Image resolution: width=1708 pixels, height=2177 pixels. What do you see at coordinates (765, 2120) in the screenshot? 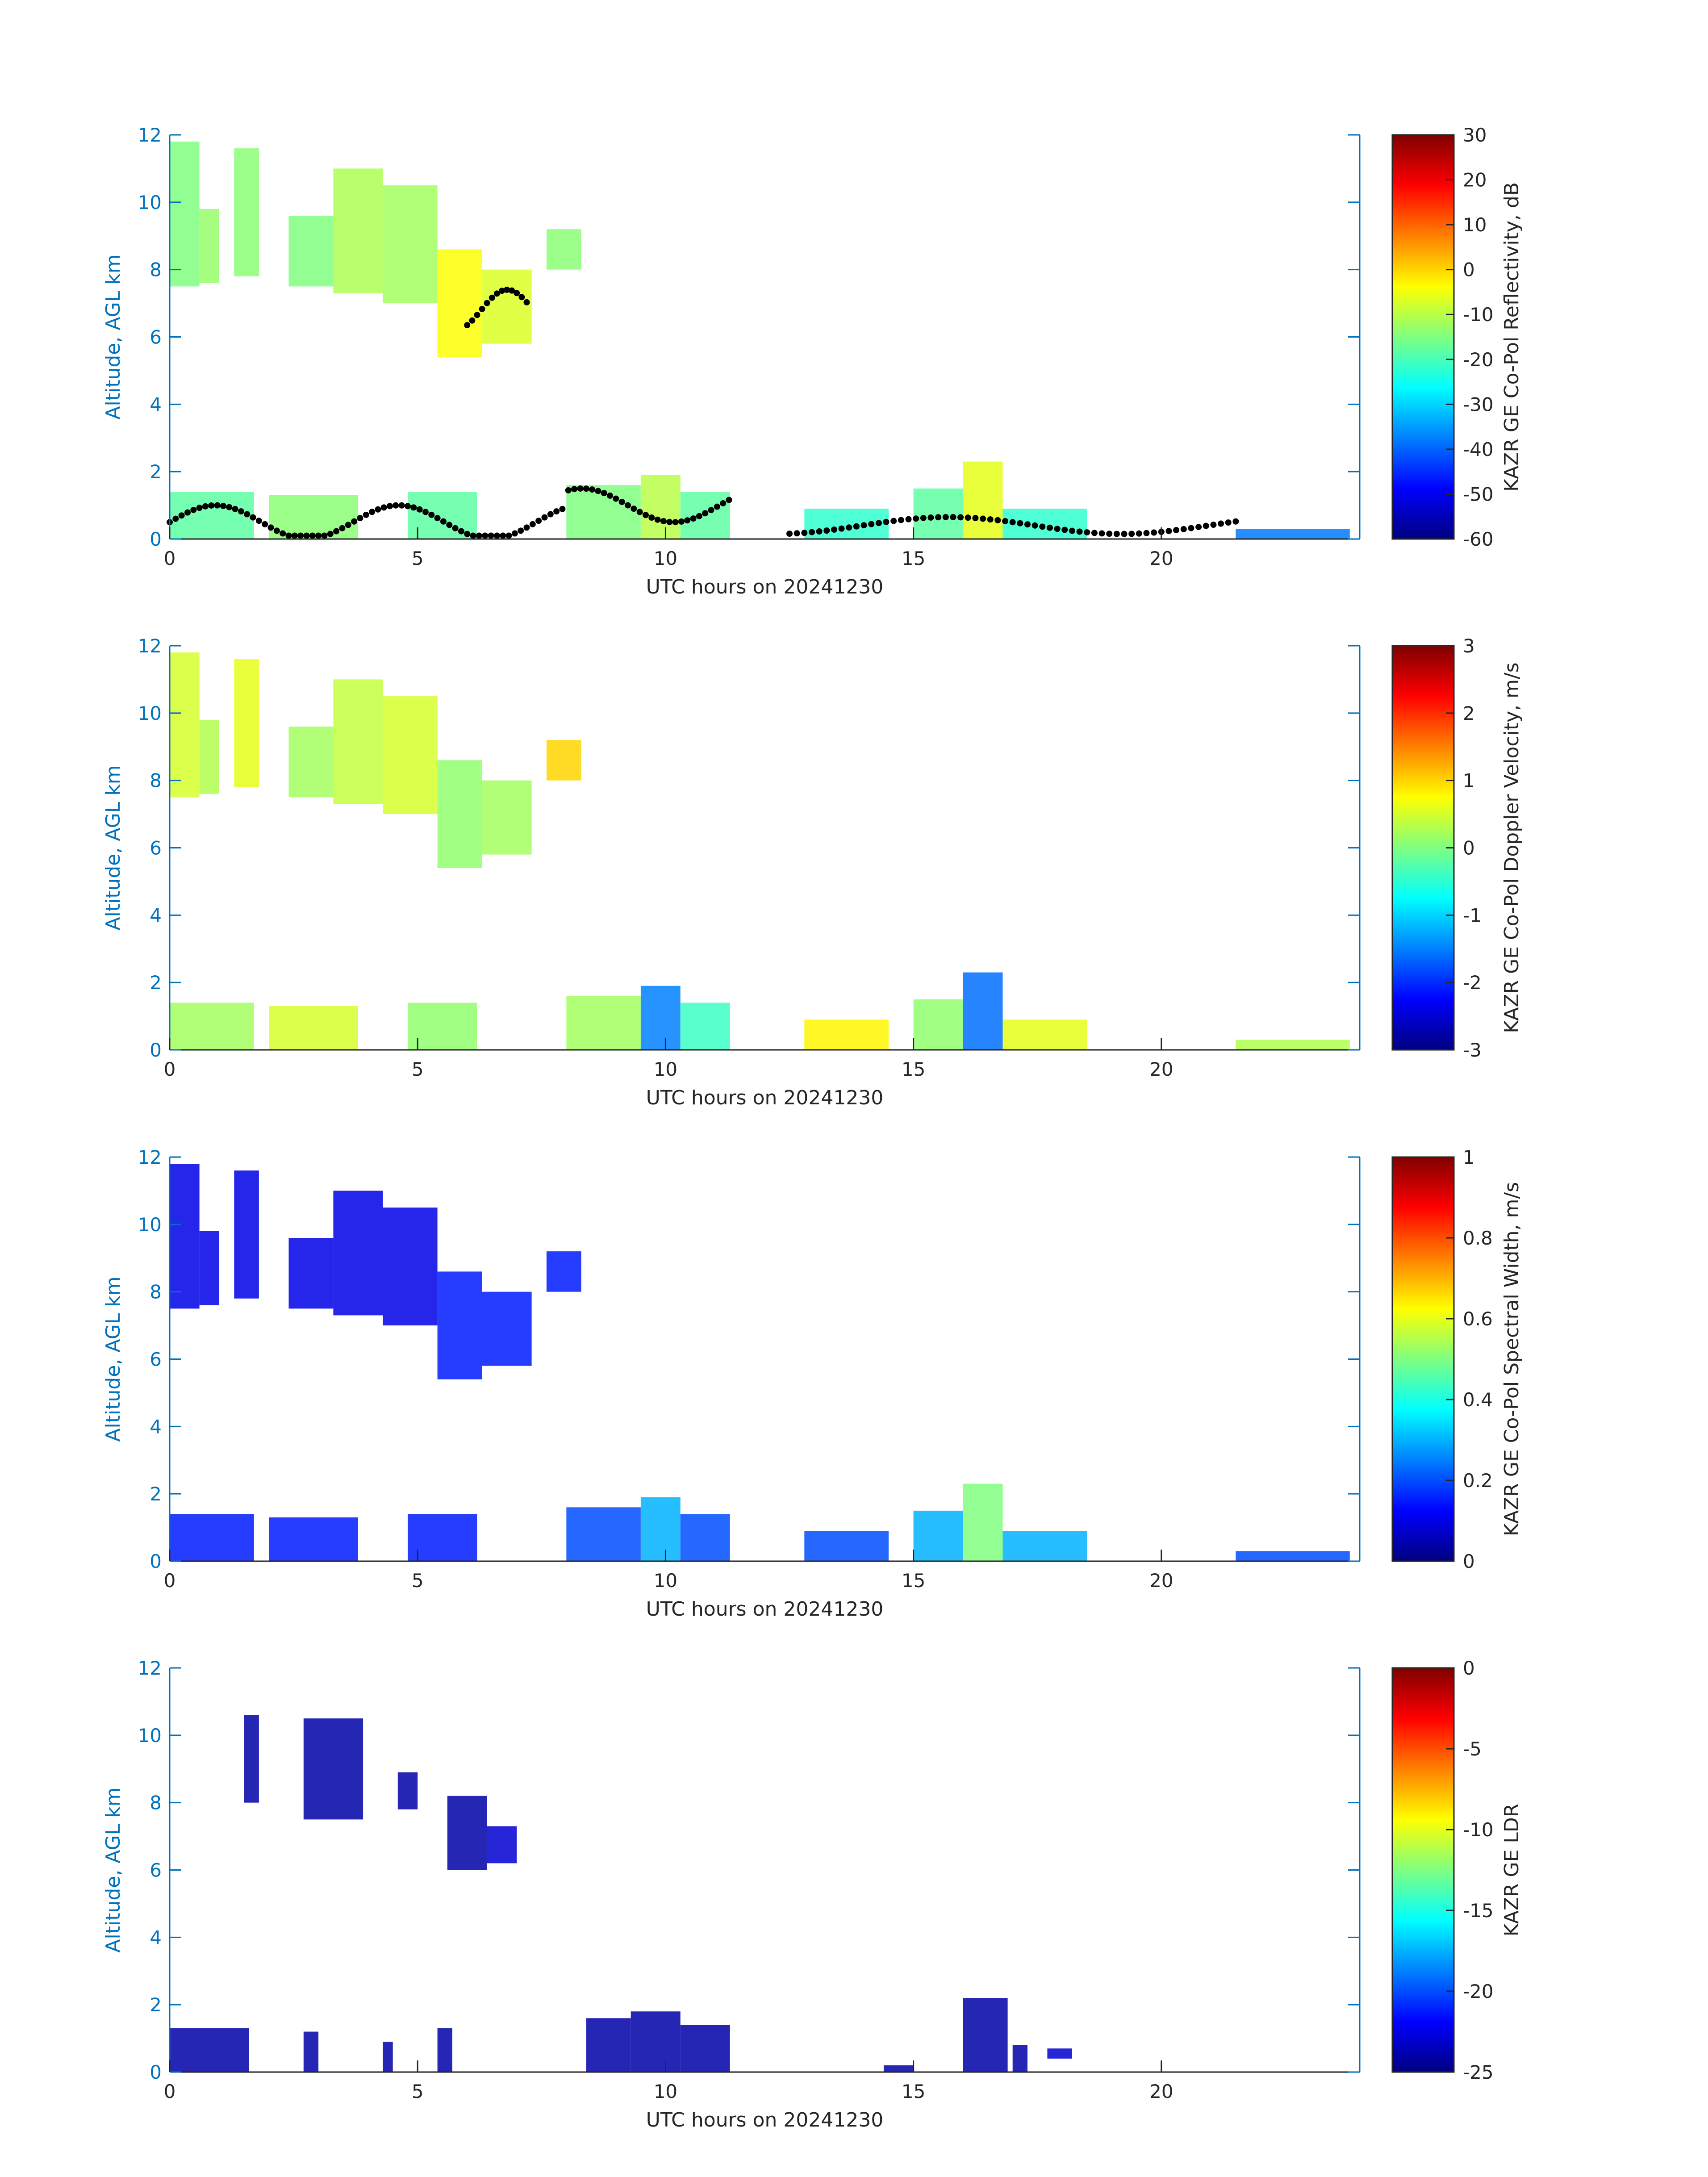
I see `x-axis-label: UTC hours on 20241230` at bounding box center [765, 2120].